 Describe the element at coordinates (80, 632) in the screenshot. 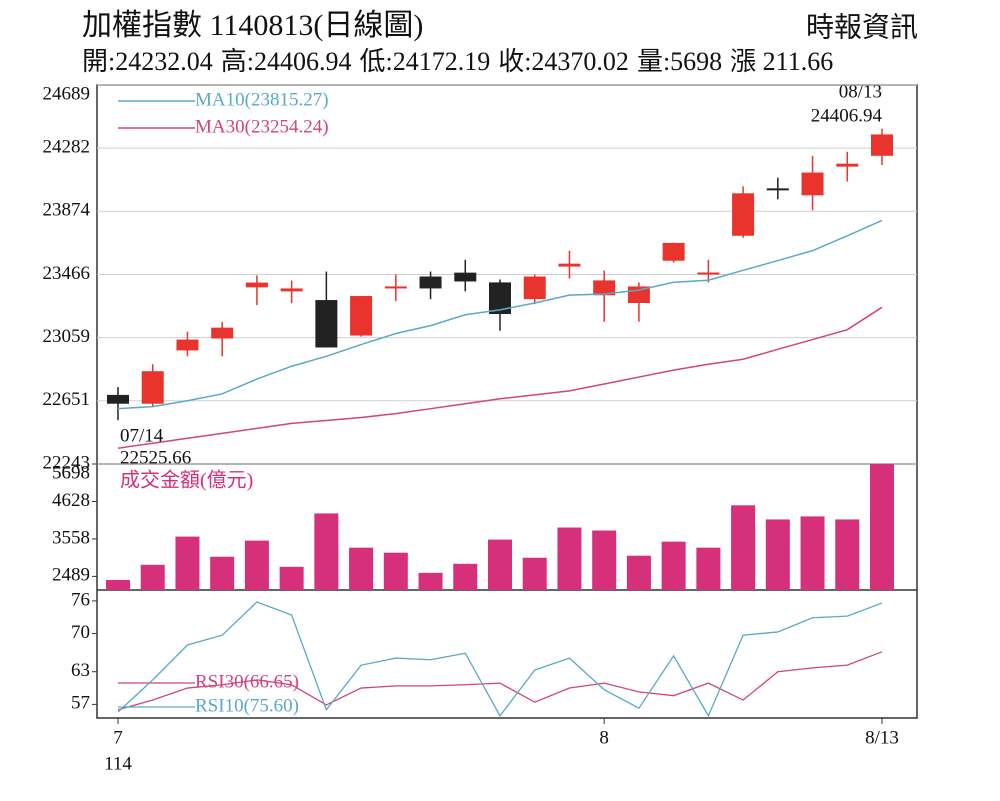

I see `y-tick-label: 70` at that location.